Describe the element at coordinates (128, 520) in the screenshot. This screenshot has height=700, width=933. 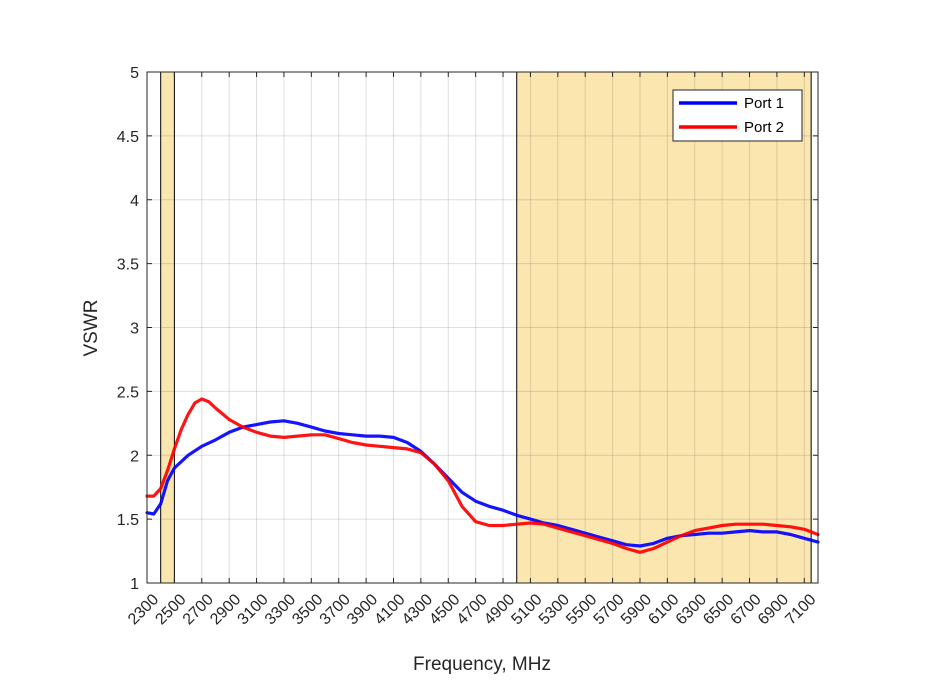
I see `y-tick-label: 1.5` at that location.